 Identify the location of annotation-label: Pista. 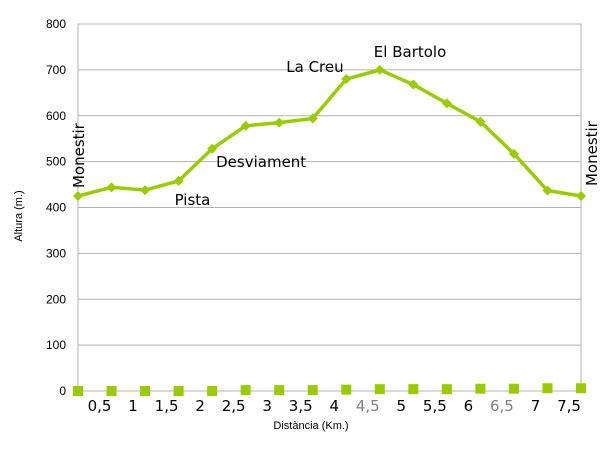
(193, 200).